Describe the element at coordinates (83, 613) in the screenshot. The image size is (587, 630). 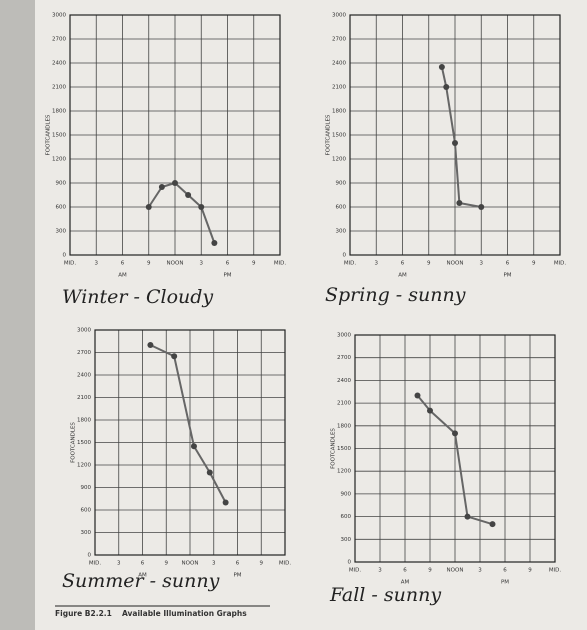
I see `caption-number: Figure B2.2.1` at that location.